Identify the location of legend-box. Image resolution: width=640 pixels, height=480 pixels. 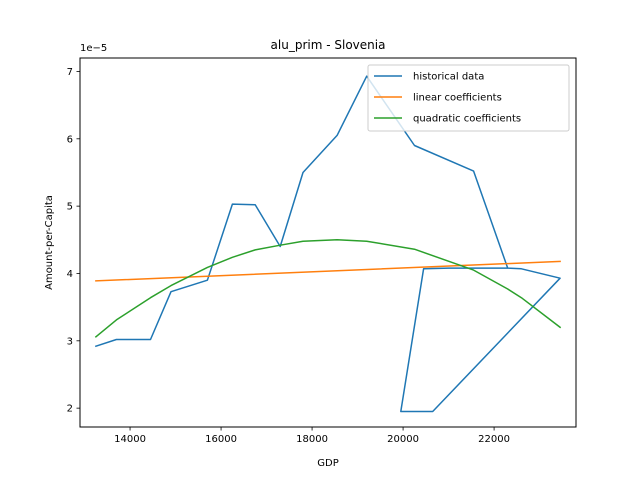
(468, 98).